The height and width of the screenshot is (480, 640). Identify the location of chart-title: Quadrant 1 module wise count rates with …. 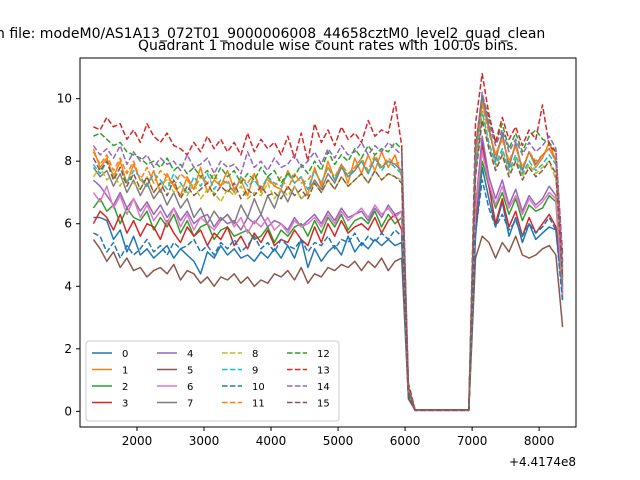
(328, 46).